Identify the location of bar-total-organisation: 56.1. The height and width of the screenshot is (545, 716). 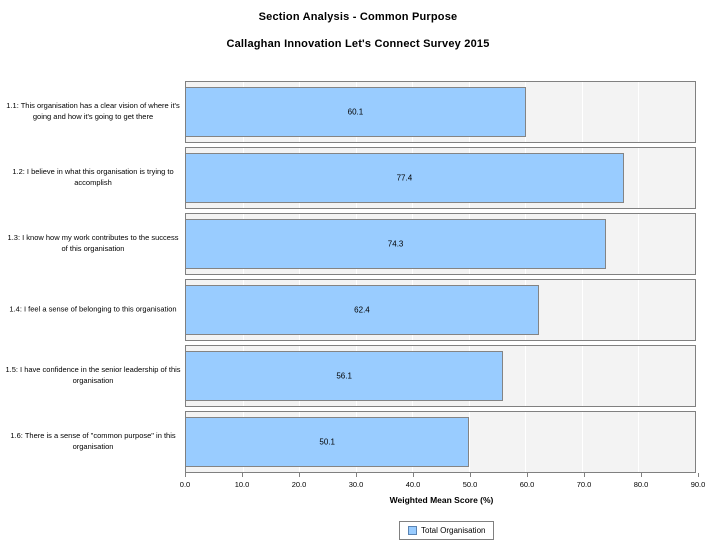
(345, 376).